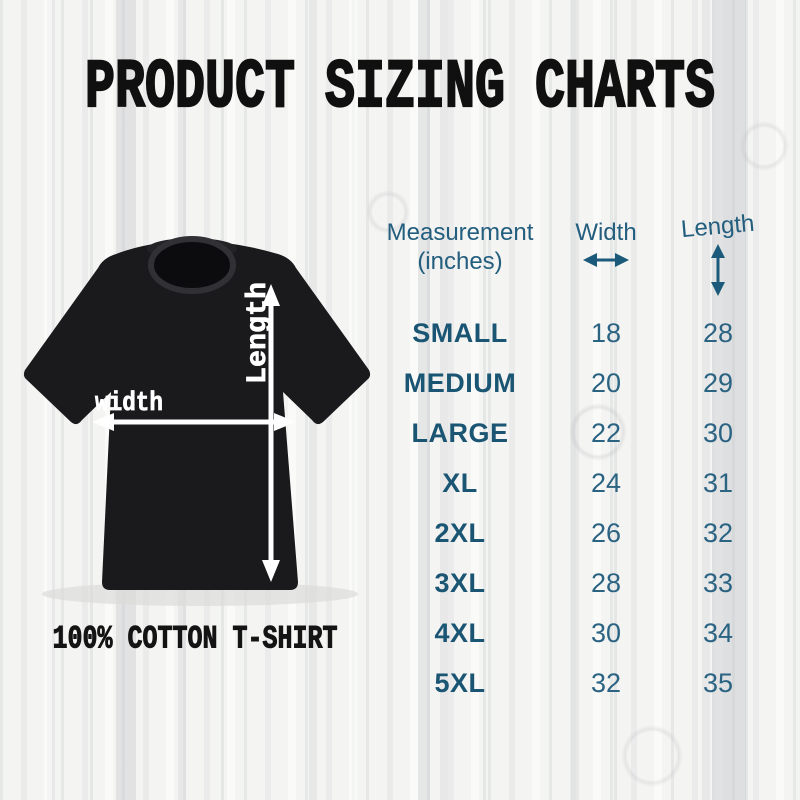 The width and height of the screenshot is (800, 800). What do you see at coordinates (576, 533) in the screenshot?
I see `table-row: 2XL 26 32` at bounding box center [576, 533].